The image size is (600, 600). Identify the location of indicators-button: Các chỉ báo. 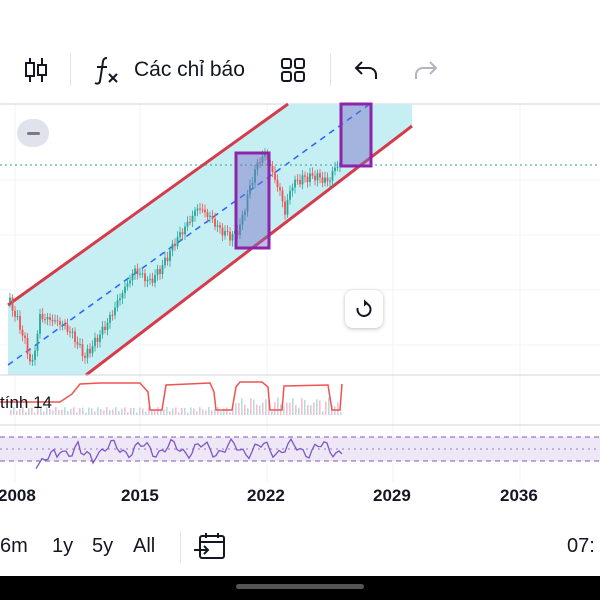
(175, 70).